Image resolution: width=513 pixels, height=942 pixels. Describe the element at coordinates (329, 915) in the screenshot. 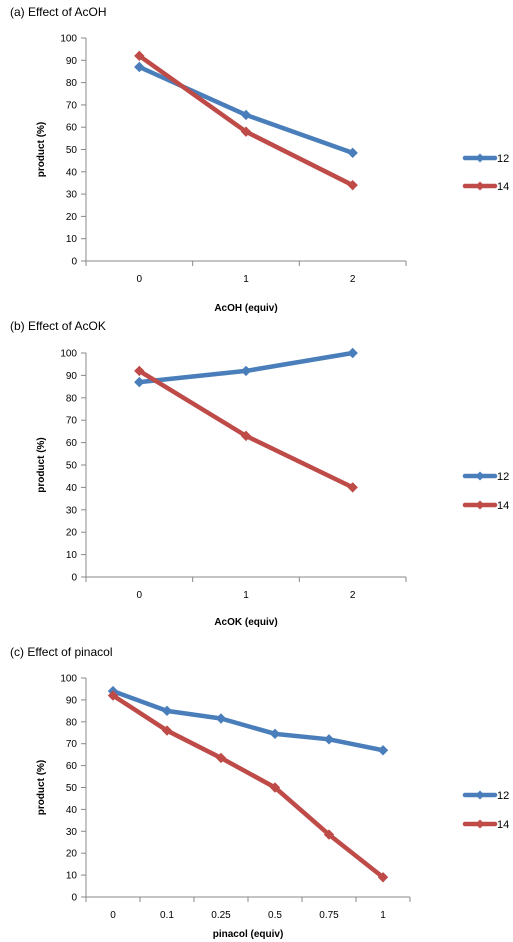

I see `x-tick-label: 0.75` at that location.